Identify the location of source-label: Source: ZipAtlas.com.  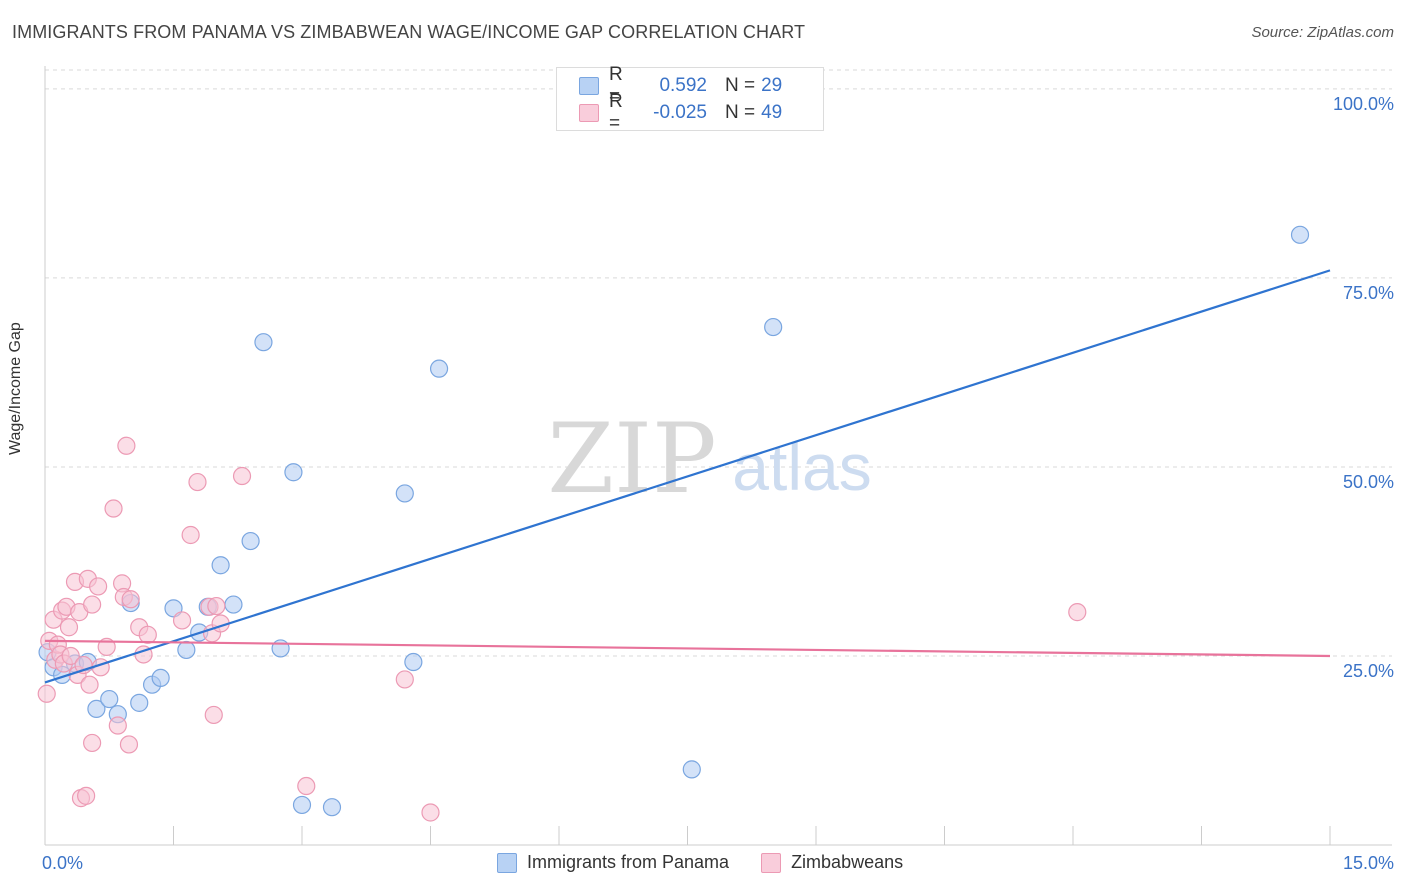
(1322, 32).